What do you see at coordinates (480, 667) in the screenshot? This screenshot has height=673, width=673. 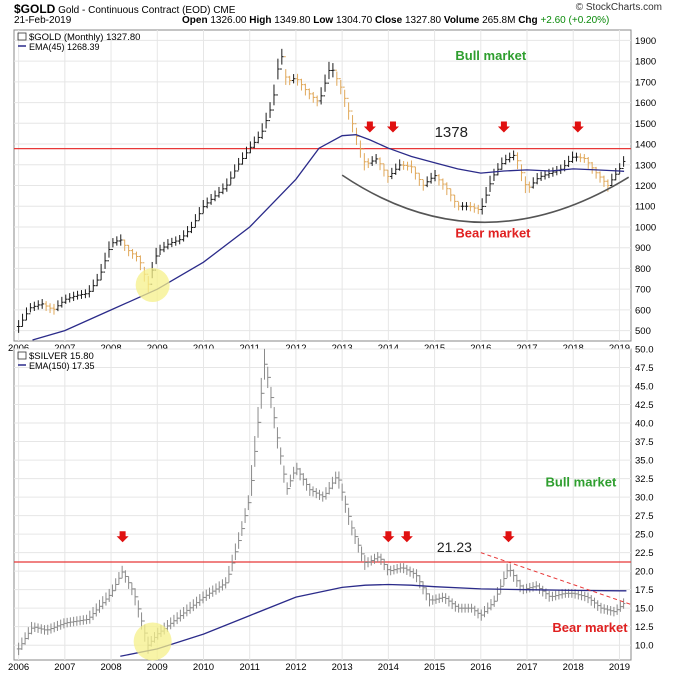 I see `x-tick-label: 2016` at bounding box center [480, 667].